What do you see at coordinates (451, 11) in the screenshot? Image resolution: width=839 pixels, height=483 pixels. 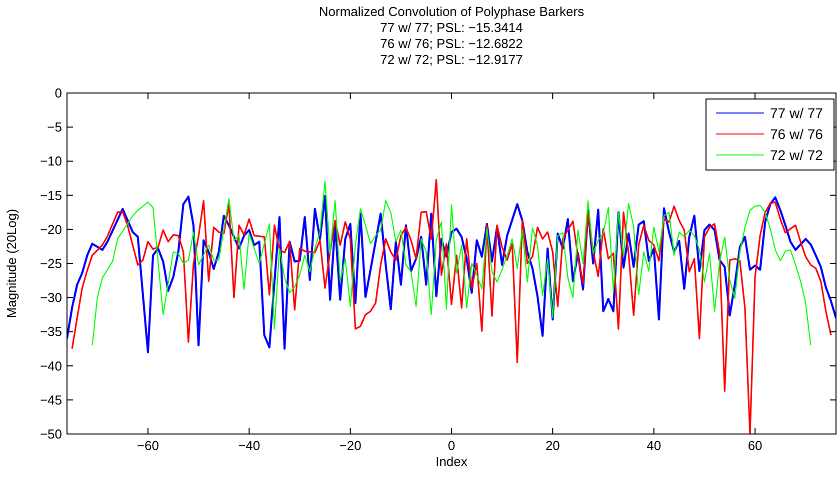 I see `chart-title: Normalized Convolution of Polyphase Barkers` at bounding box center [451, 11].